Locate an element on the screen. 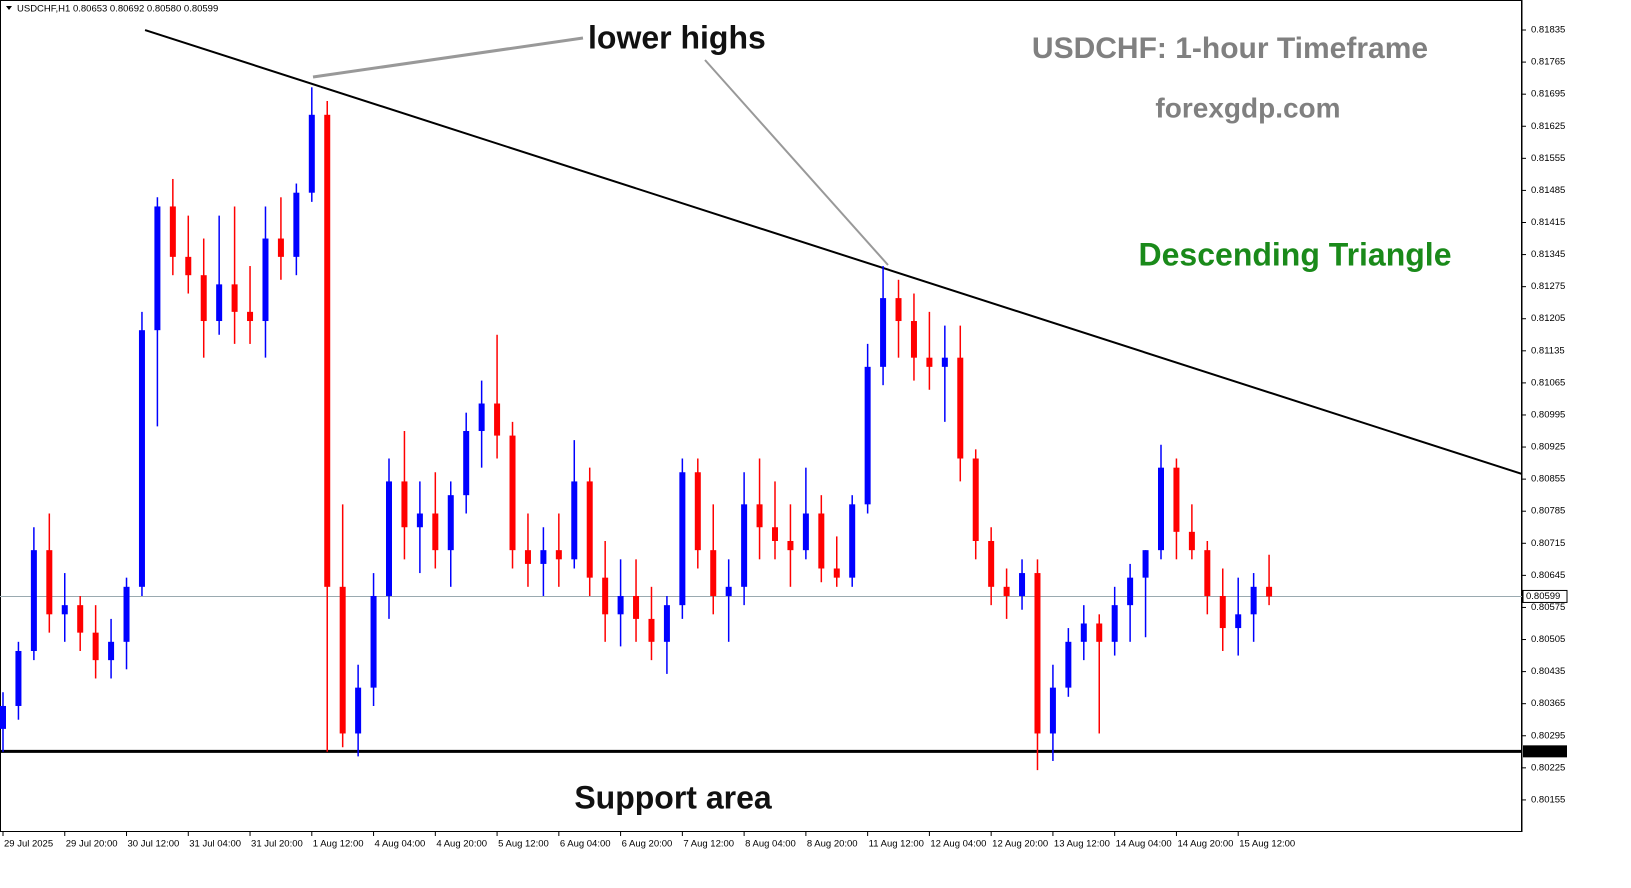  y-tick-label: 0.80645 is located at coordinates (1548, 575).